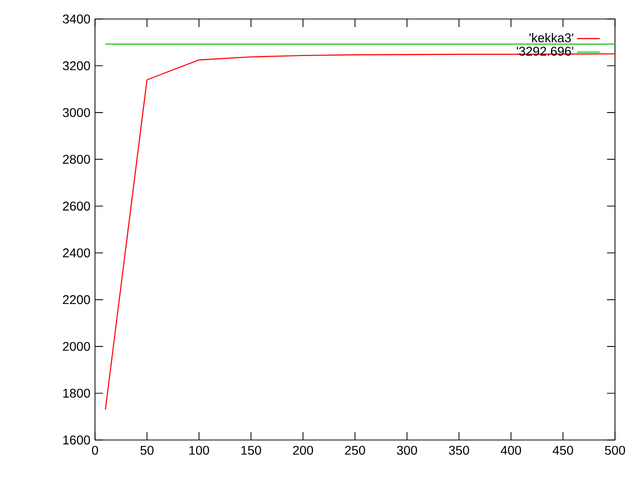  Describe the element at coordinates (76, 206) in the screenshot. I see `y-tick-label: 2600` at that location.